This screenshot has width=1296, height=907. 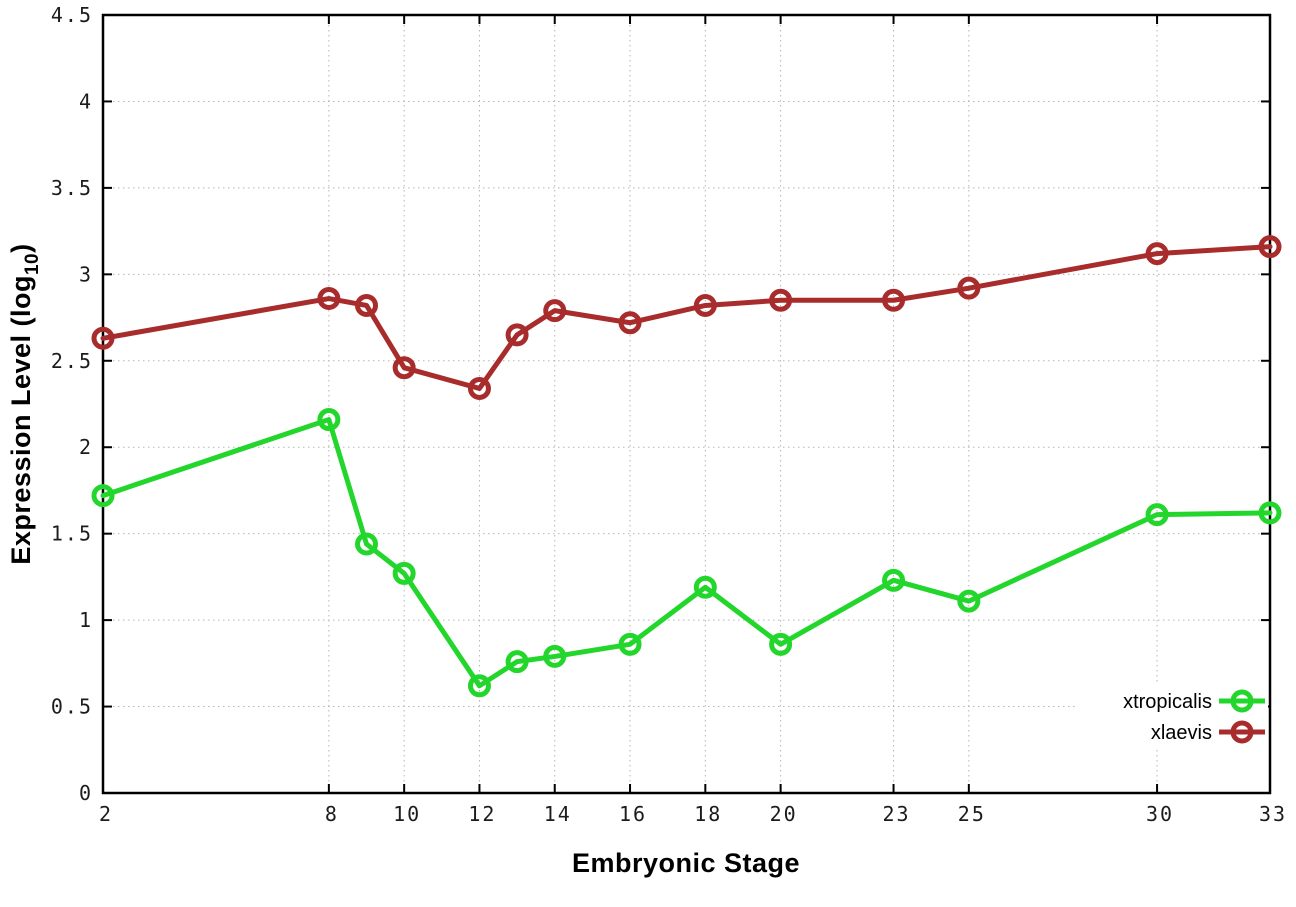 What do you see at coordinates (72, 707) in the screenshot?
I see `y-tick-label: 0.5` at bounding box center [72, 707].